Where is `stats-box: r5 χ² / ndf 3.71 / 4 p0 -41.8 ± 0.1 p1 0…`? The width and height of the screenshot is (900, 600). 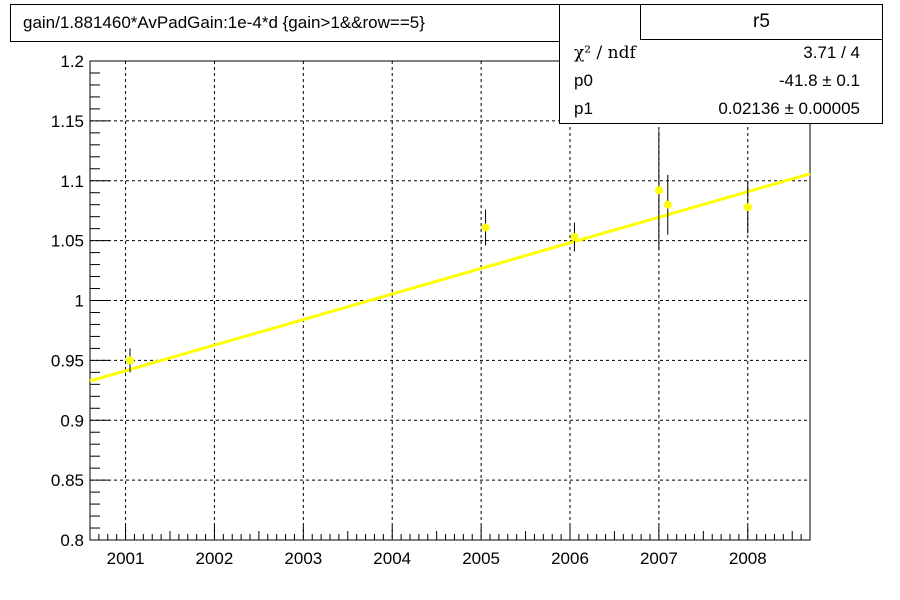
stats-box: r5 χ² / ndf 3.71 / 4 p0 -41.8 ± 0.1 p1 0… is located at coordinates (721, 64).